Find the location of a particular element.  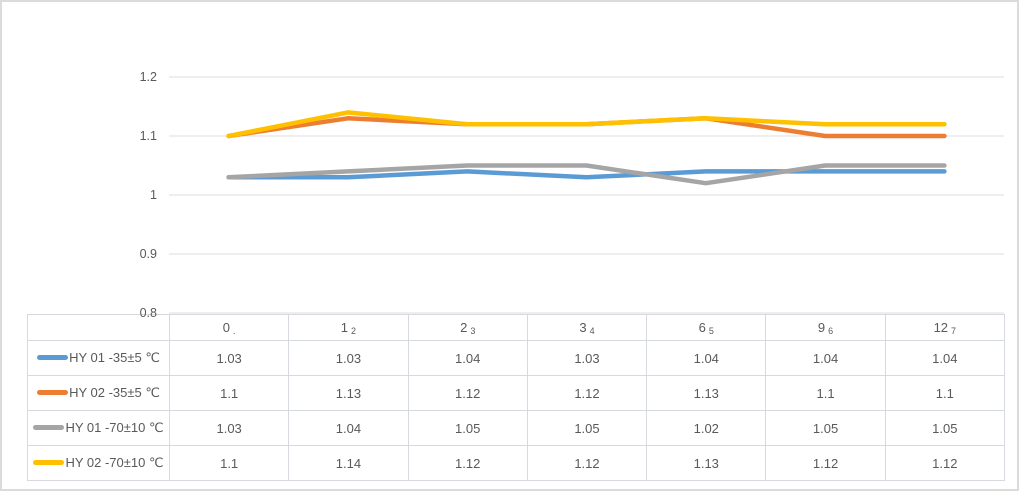

table-header-row: 0. 1 2 2 3 3 4 6 5 9 6 12 7 is located at coordinates (516, 327).